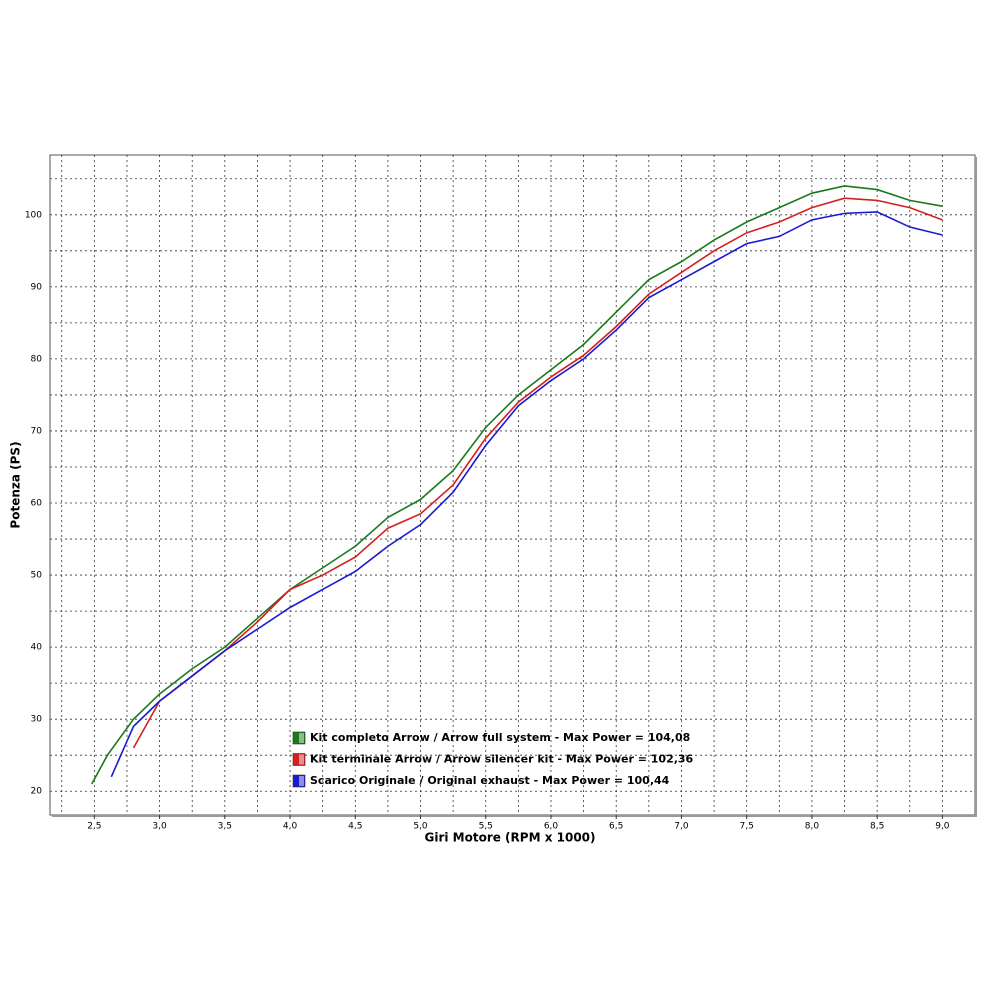 The height and width of the screenshot is (1000, 1000). Describe the element at coordinates (355, 827) in the screenshot. I see `x-tick-label: 4,5` at that location.